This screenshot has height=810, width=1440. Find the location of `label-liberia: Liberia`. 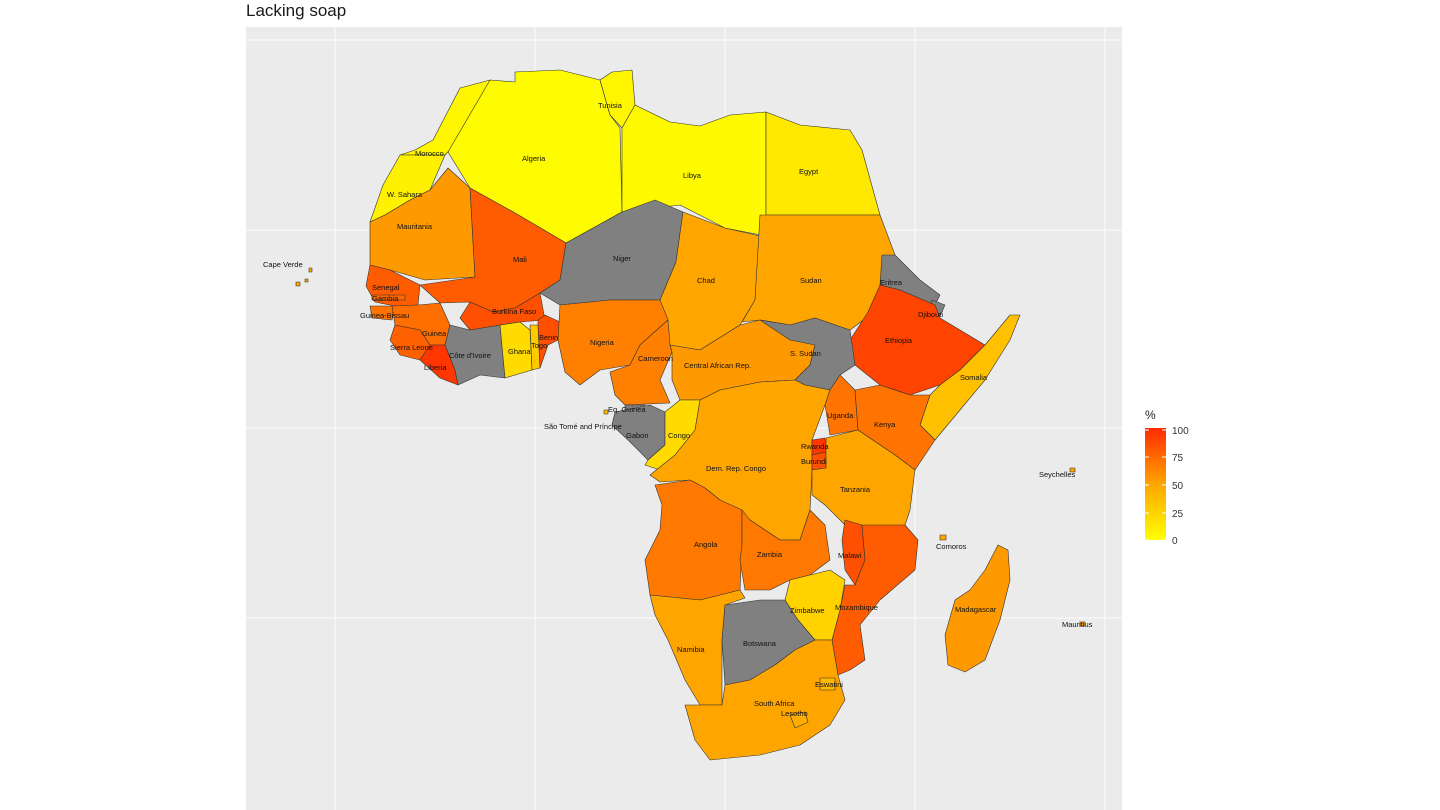

label-liberia: Liberia is located at coordinates (435, 367).